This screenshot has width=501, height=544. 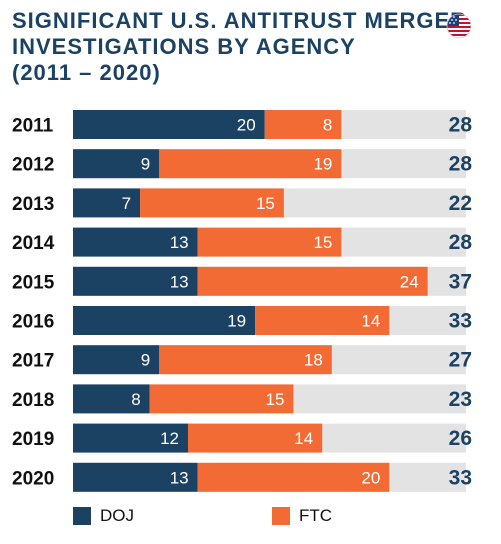 What do you see at coordinates (322, 164) in the screenshot?
I see `data-label-ftc: 19` at bounding box center [322, 164].